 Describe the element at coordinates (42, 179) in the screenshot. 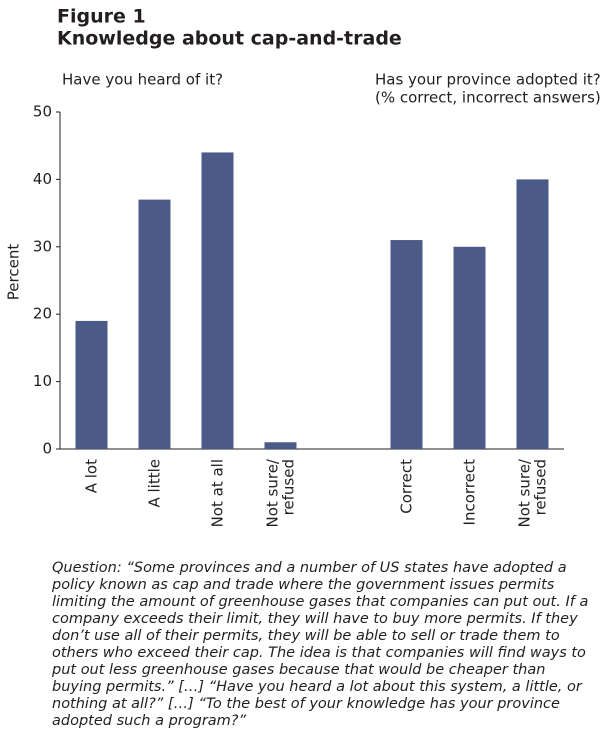

I see `y-tick-label: 40` at that location.